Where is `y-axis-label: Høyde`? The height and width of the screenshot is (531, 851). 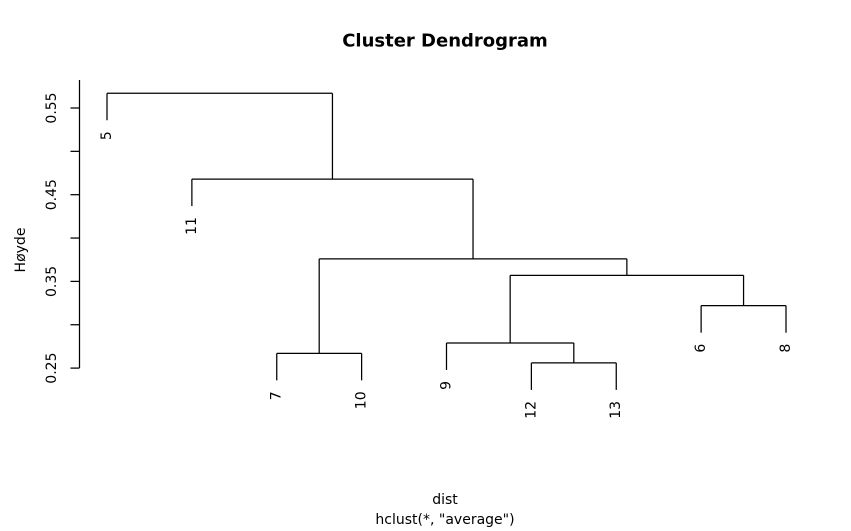
y-axis-label: Høyde is located at coordinates (21, 250).